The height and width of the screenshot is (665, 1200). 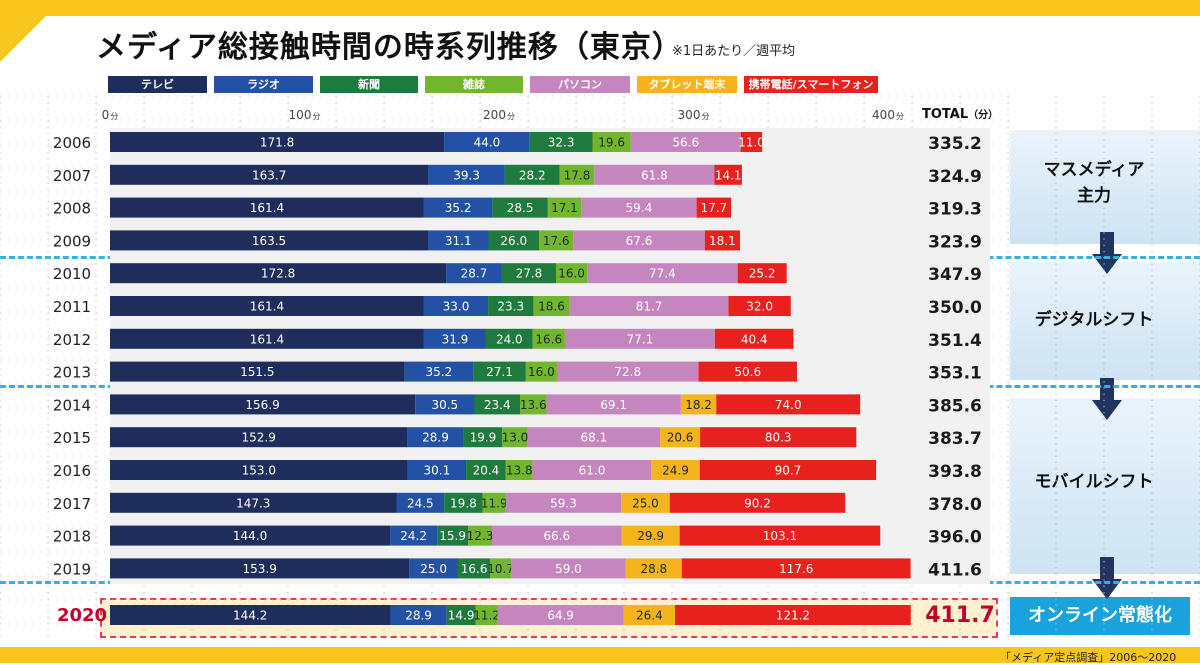 I want to click on data-label: 17.8, so click(x=577, y=175).